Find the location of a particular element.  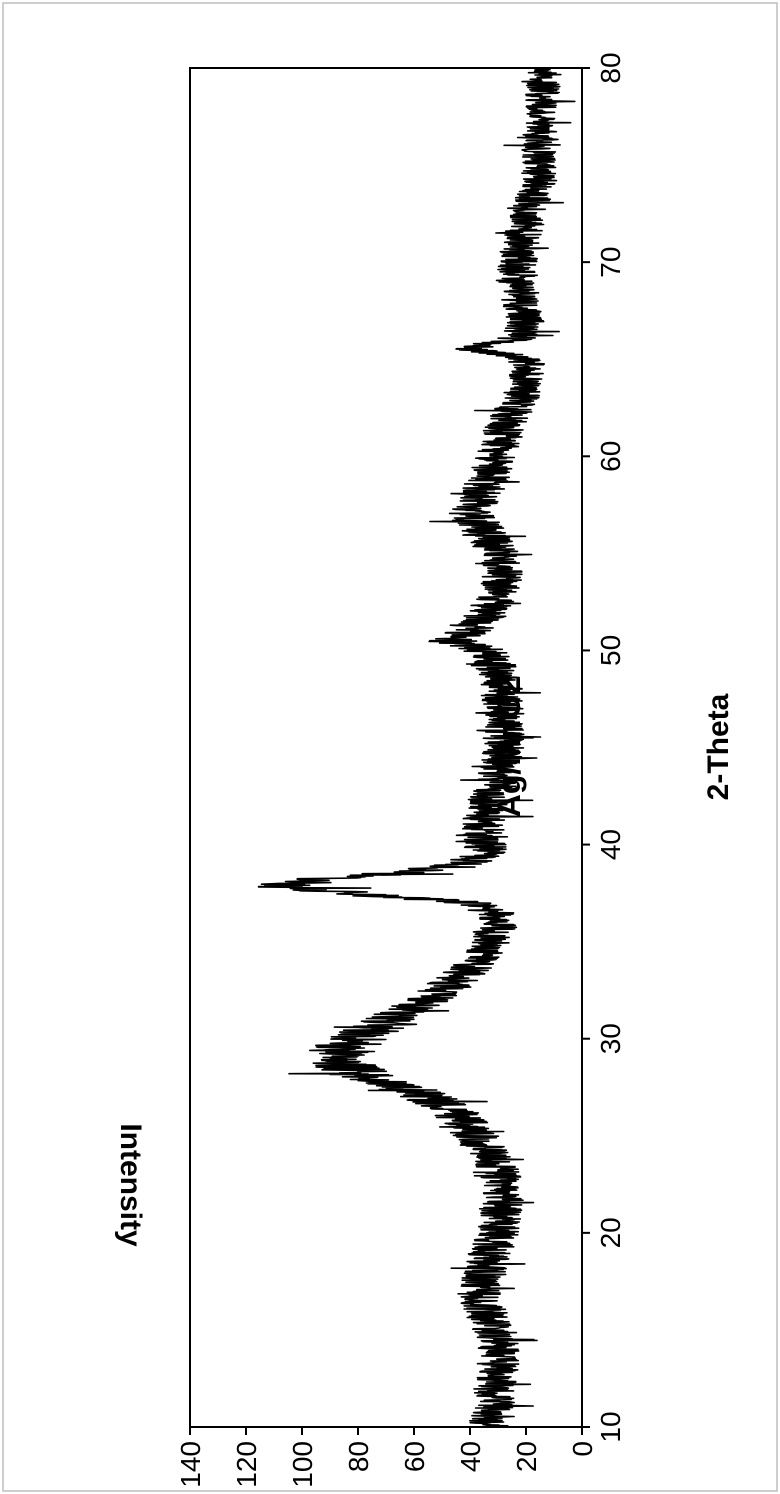

y-tick-label: 140 is located at coordinates (190, 1464).